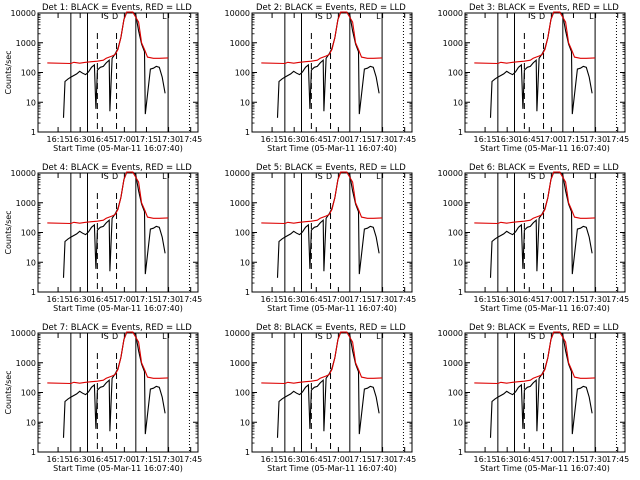 This screenshot has width=640, height=480. I want to click on panel-title: Det 1: BLACK = Events, RED = LLD, so click(117, 8).